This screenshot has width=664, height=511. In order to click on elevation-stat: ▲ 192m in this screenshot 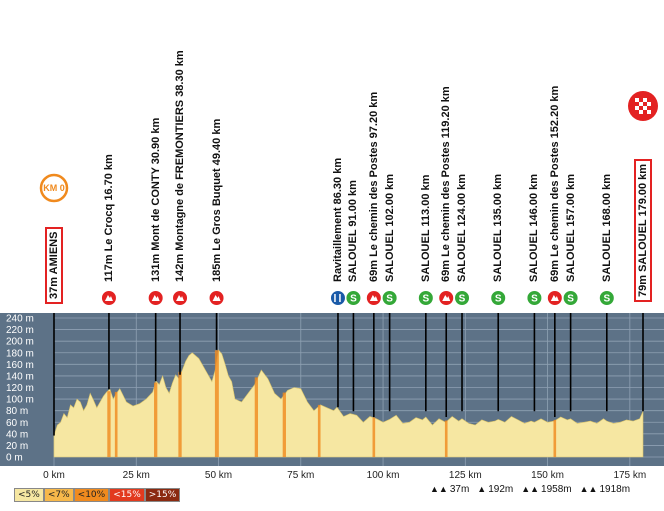, I will do `click(495, 489)`.